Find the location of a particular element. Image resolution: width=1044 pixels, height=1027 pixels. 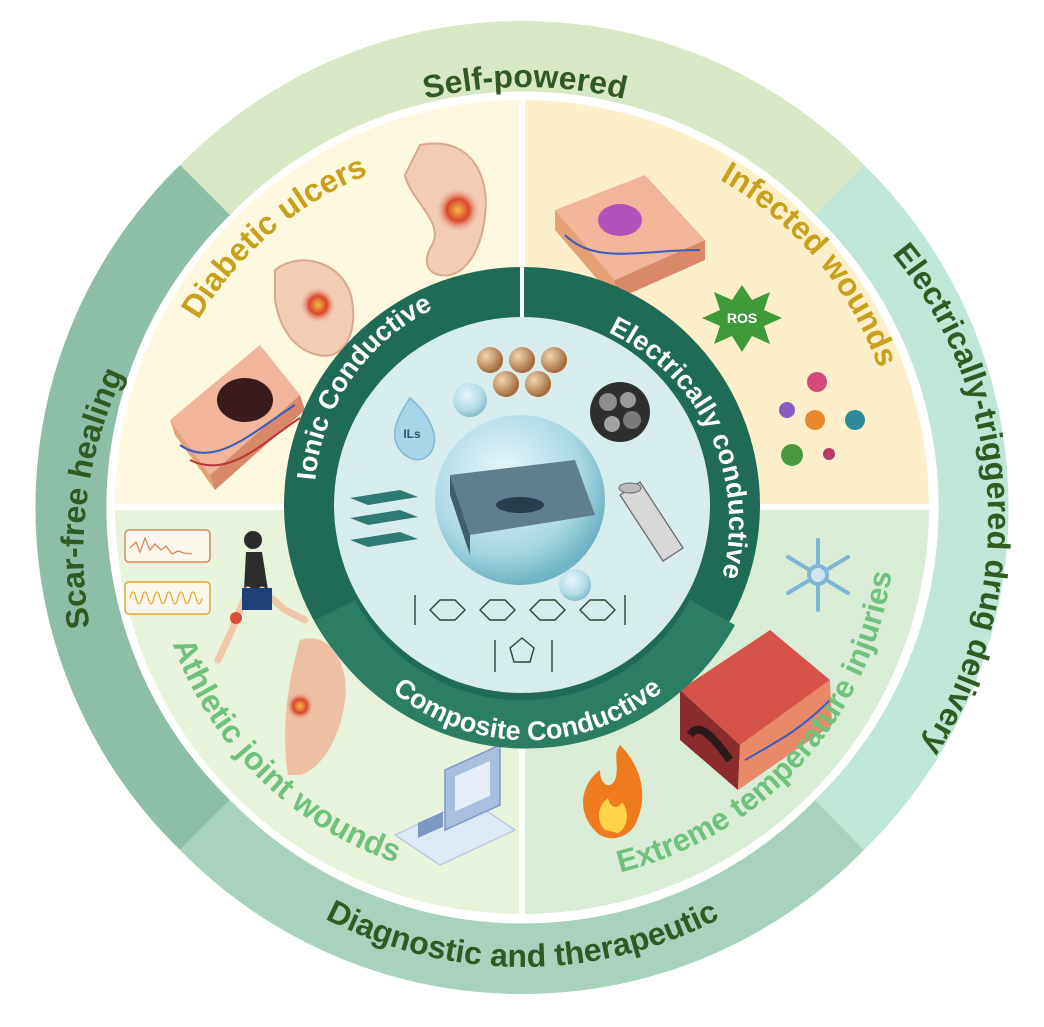

outer-segment-left is located at coordinates (133, 507).